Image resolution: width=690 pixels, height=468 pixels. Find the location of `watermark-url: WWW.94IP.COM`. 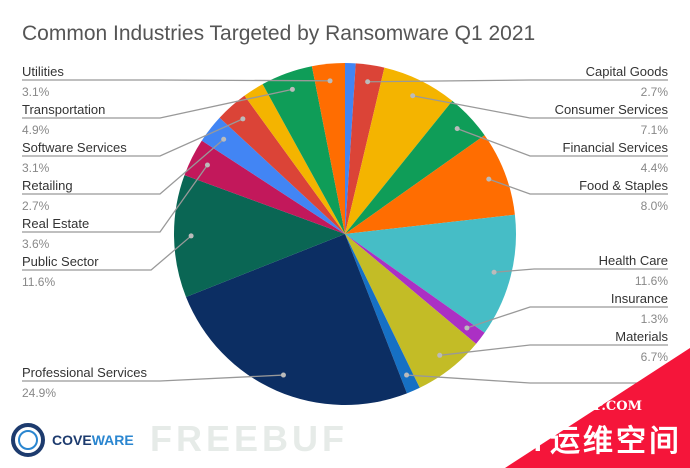

watermark-url: WWW.94IP.COM is located at coordinates (582, 406).